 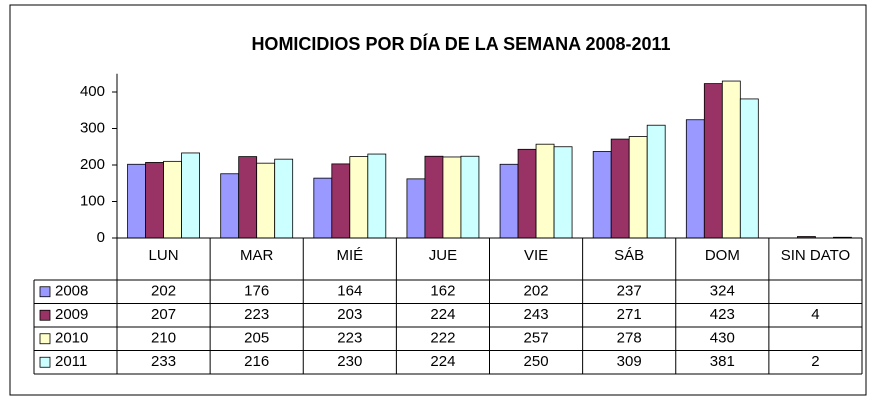 What do you see at coordinates (629, 338) in the screenshot?
I see `table-cell: 278` at bounding box center [629, 338].